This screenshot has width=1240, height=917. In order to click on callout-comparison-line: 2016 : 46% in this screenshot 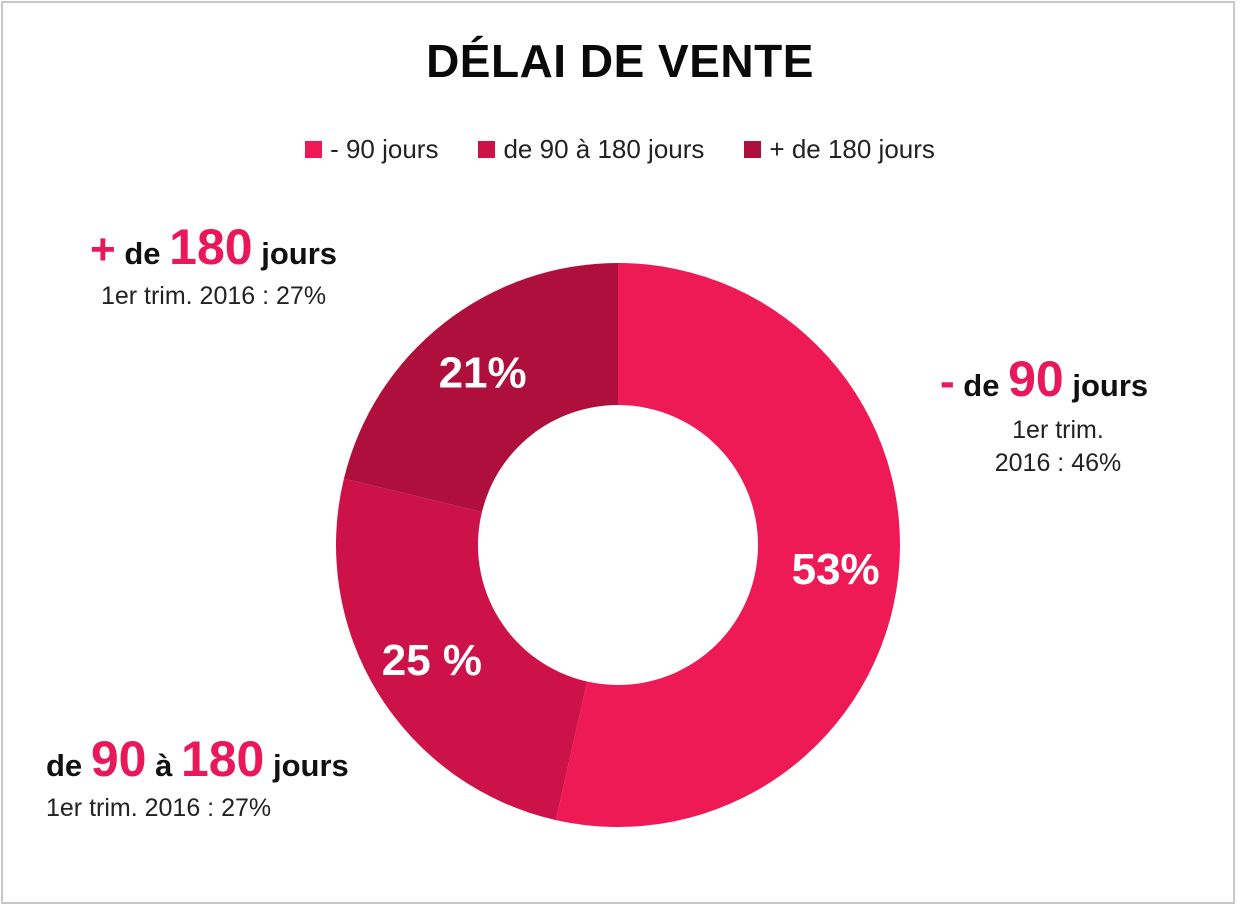, I will do `click(1058, 462)`.